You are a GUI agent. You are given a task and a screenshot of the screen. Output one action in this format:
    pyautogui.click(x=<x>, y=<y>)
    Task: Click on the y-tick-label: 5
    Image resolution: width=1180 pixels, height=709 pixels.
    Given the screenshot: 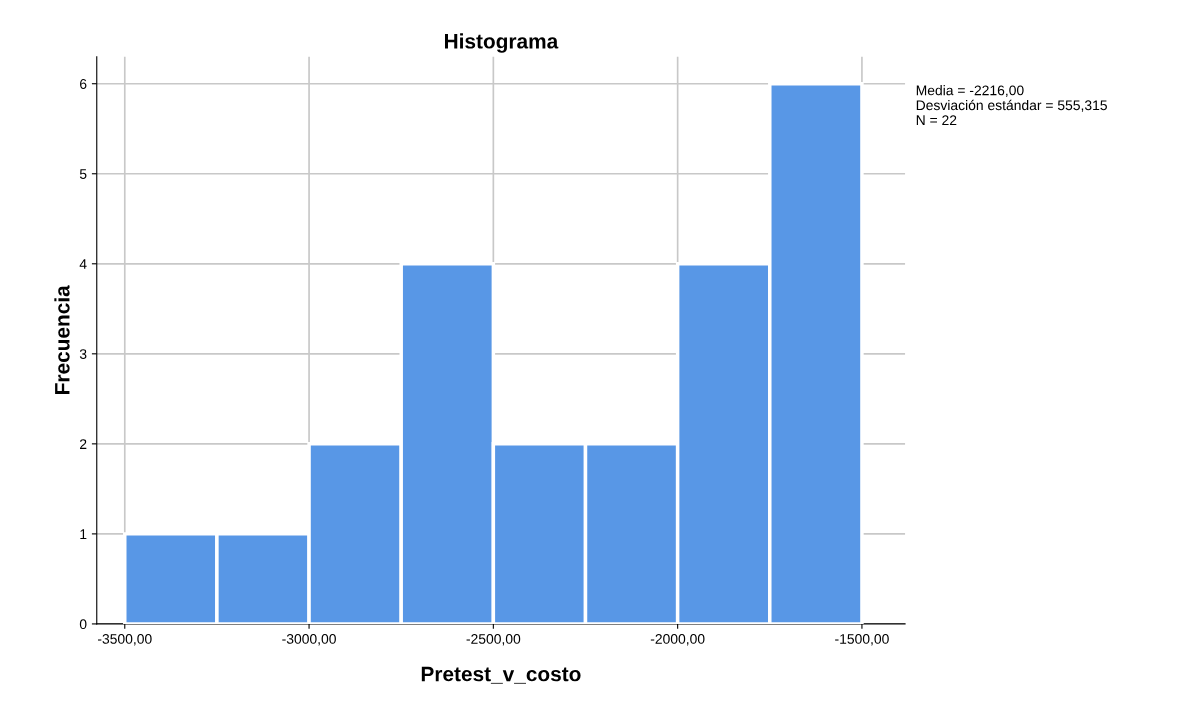 What is the action you would take?
    pyautogui.click(x=83, y=174)
    